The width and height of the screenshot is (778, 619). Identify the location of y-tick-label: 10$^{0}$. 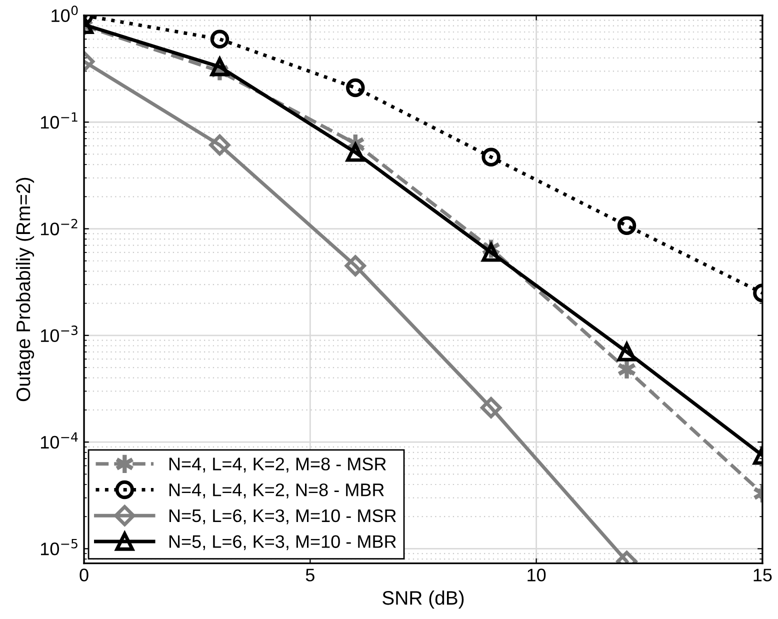
(65, 14).